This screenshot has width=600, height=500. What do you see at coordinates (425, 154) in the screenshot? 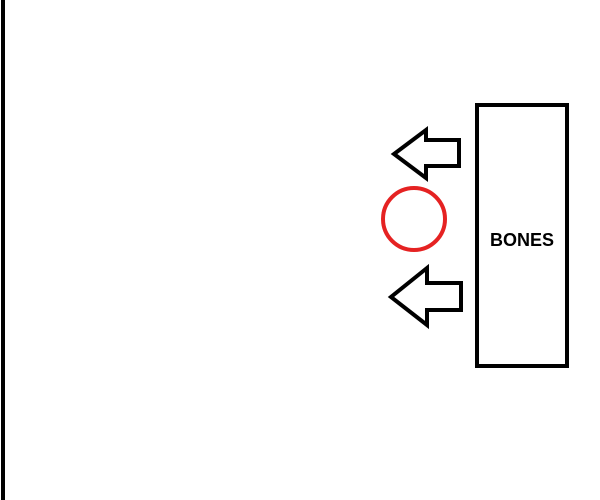
I see `upper-arrow-icon` at bounding box center [425, 154].